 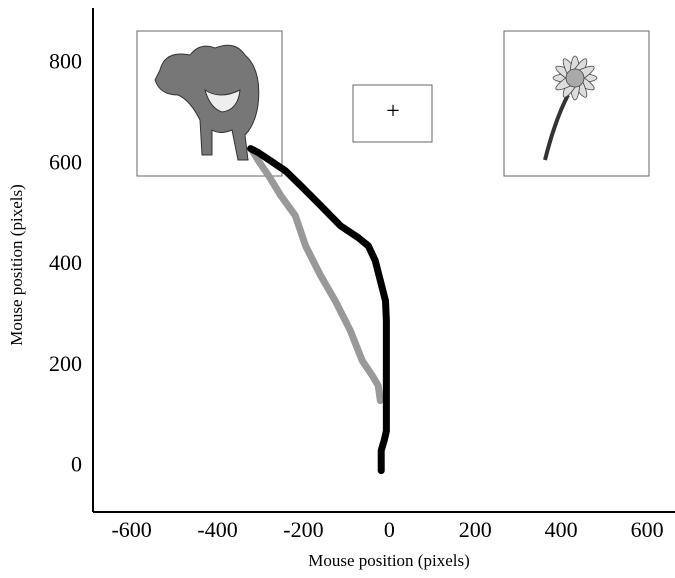 What do you see at coordinates (65, 161) in the screenshot?
I see `y-tick-label: 600` at bounding box center [65, 161].